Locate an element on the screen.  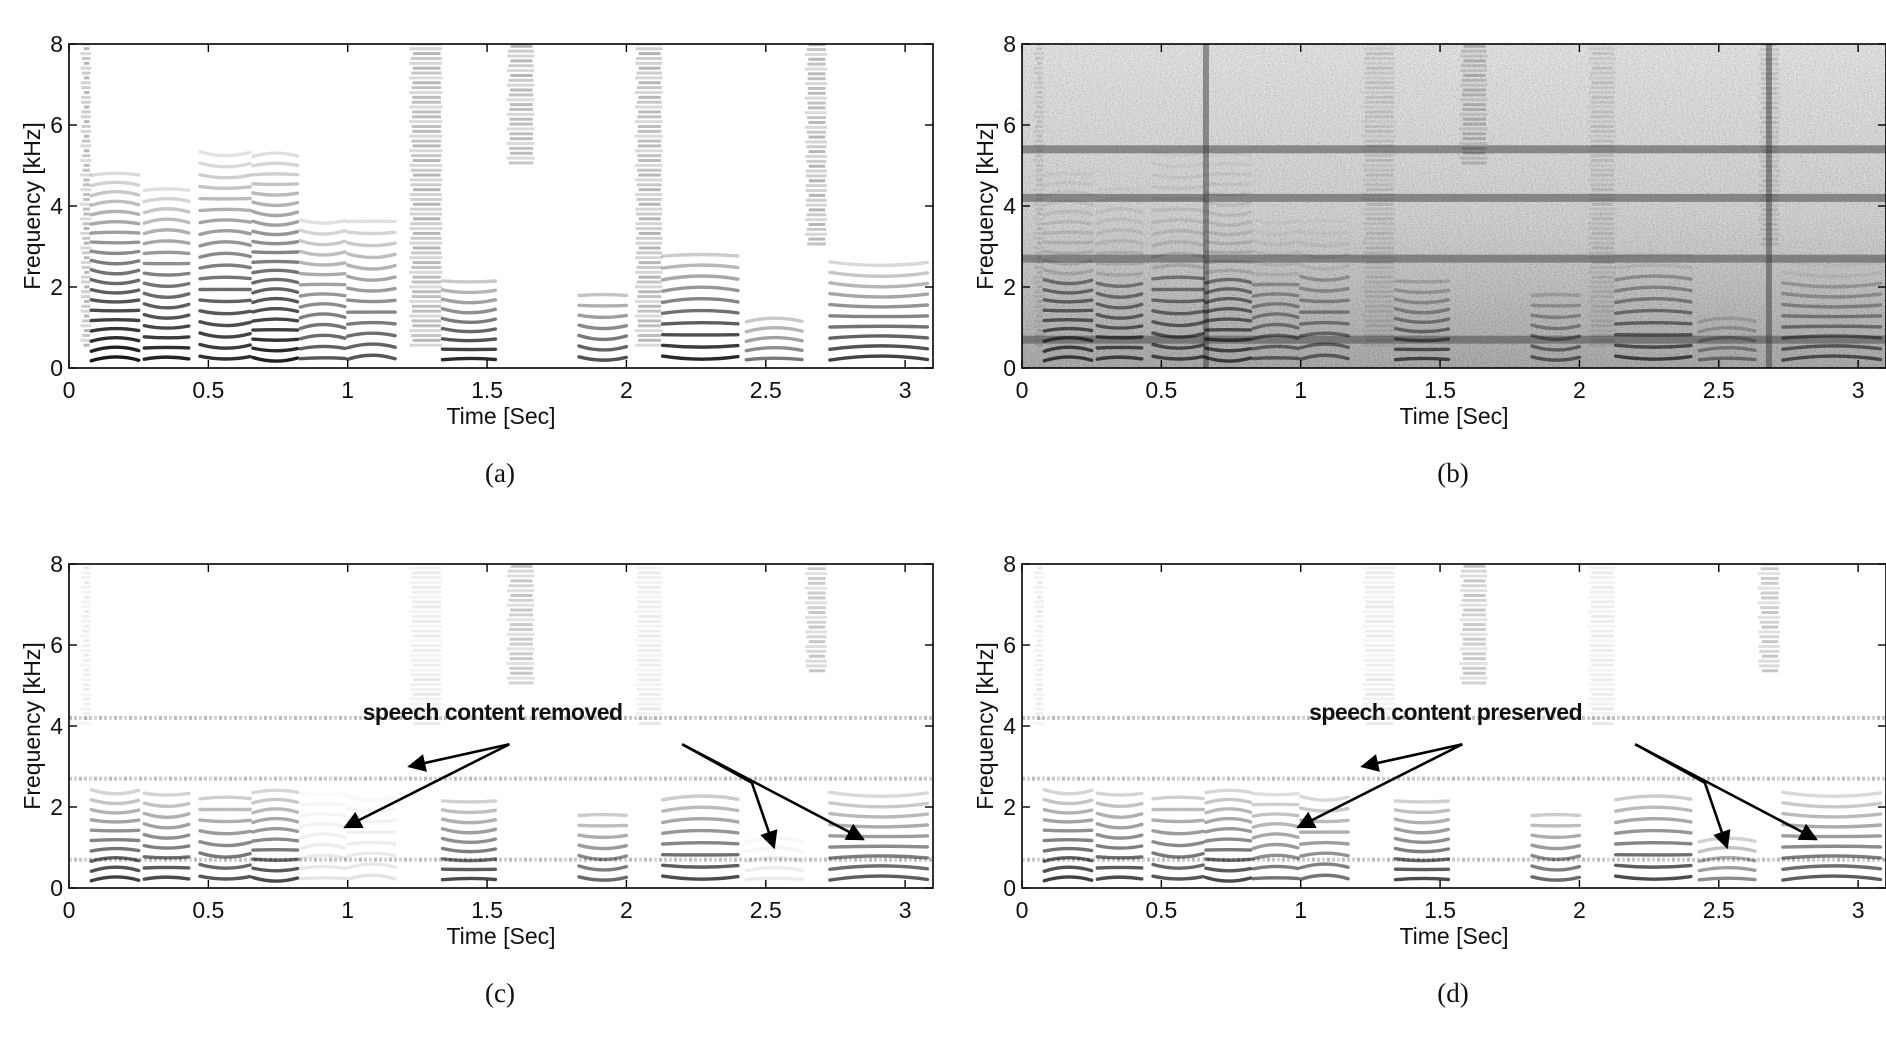
x-tick-label-b-1: 0.5 is located at coordinates (1161, 390).